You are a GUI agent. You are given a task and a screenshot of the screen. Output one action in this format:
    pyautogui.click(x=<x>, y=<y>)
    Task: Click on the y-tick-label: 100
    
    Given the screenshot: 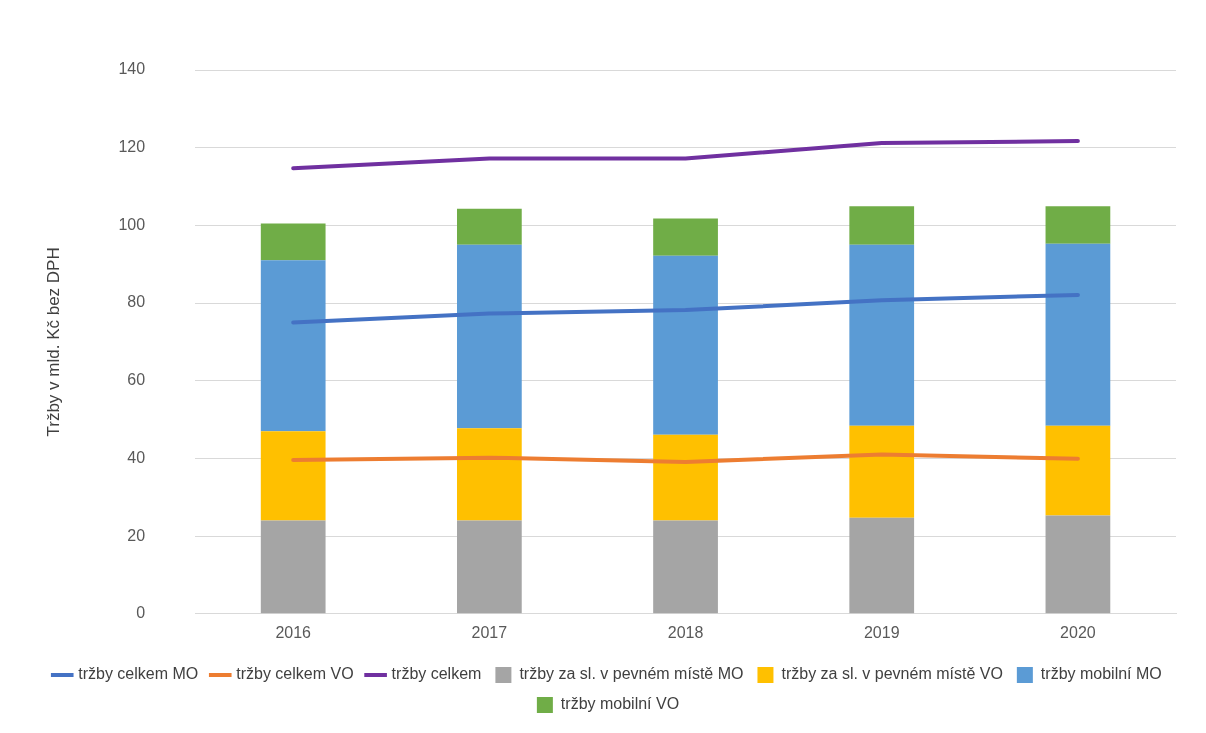 What is the action you would take?
    pyautogui.click(x=132, y=224)
    